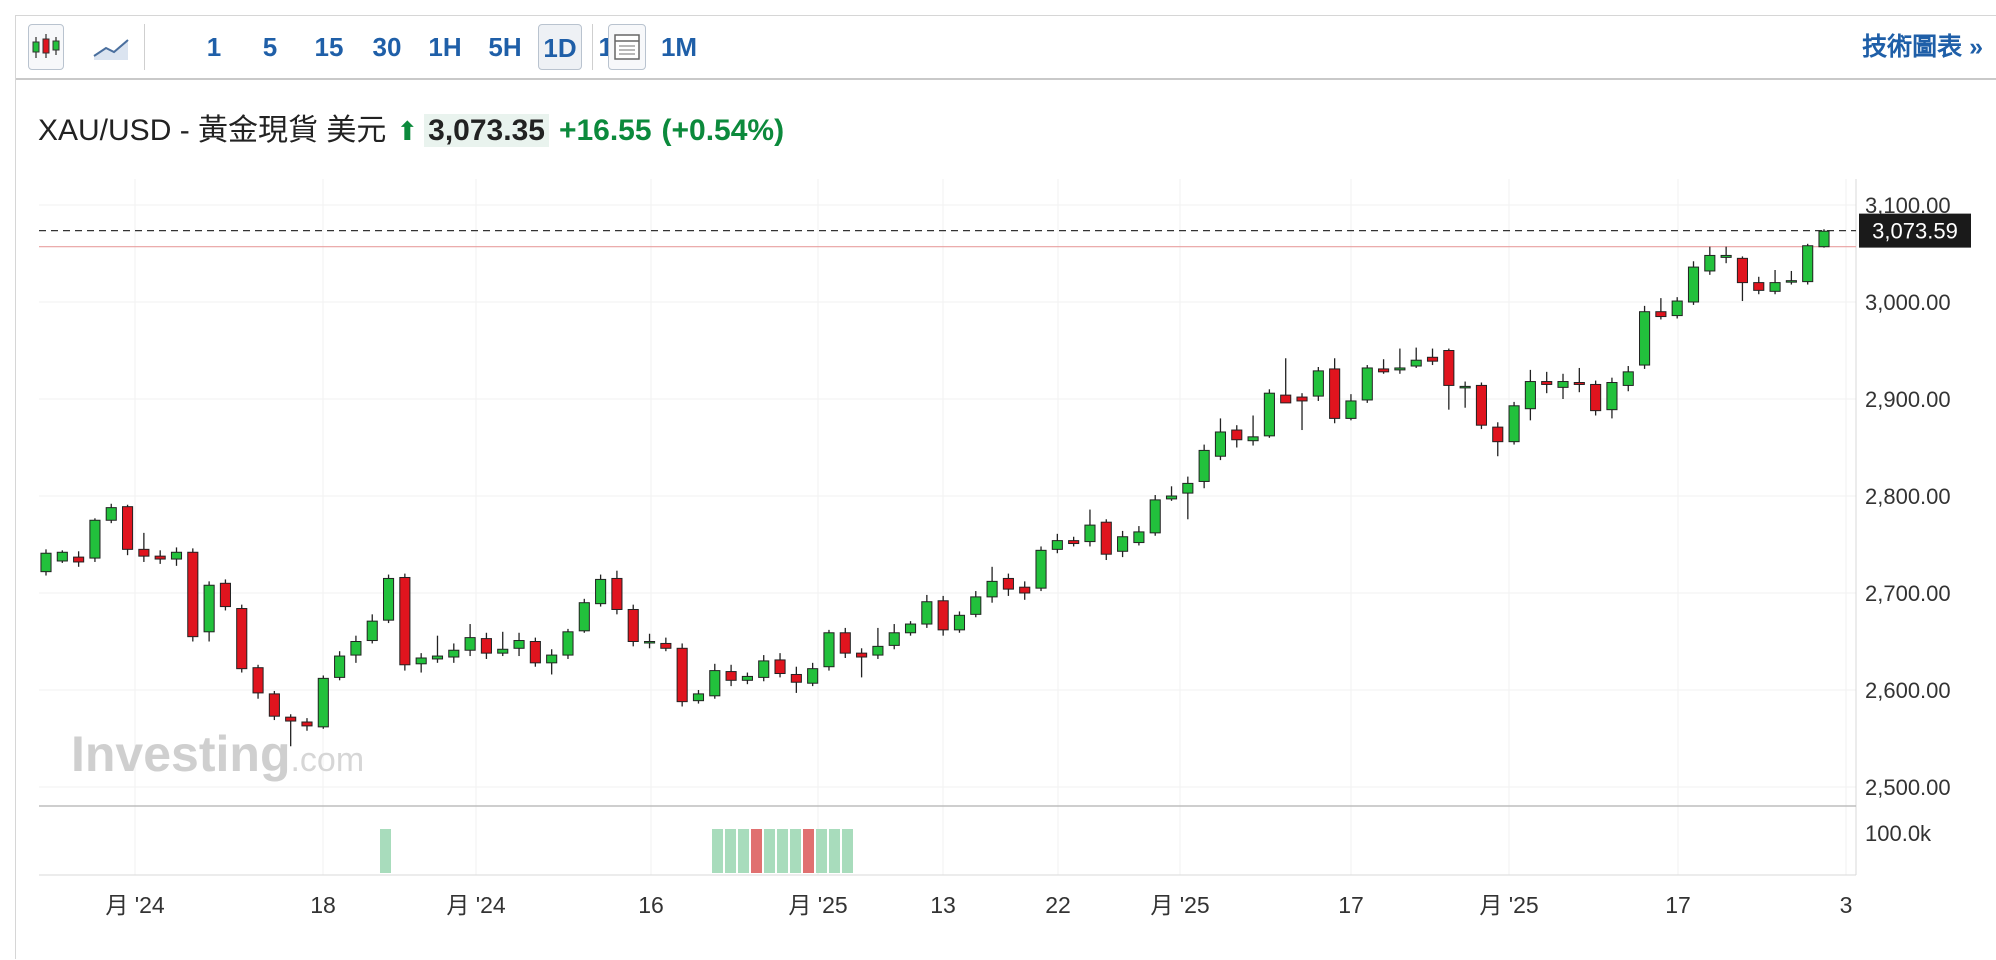 This screenshot has width=1996, height=960. Describe the element at coordinates (445, 47) in the screenshot. I see `interval-1h-button: 1H` at that location.